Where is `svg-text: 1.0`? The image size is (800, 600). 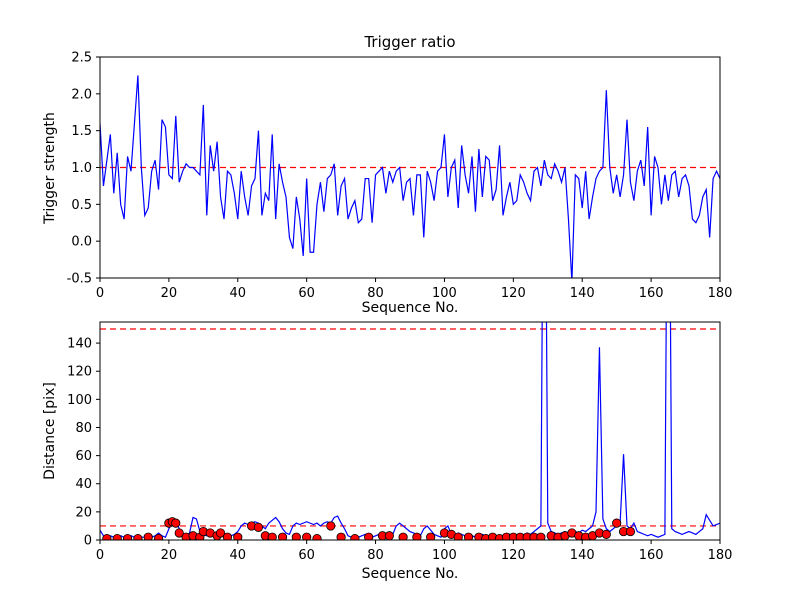
svg-text: 1.0 is located at coordinates (81, 168).